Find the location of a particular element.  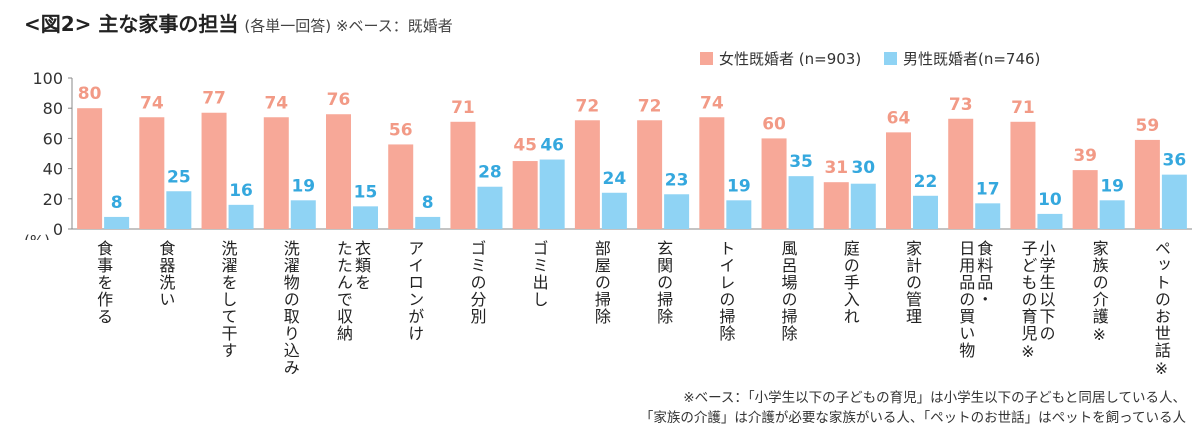

value-label-male: 36 is located at coordinates (1175, 161).